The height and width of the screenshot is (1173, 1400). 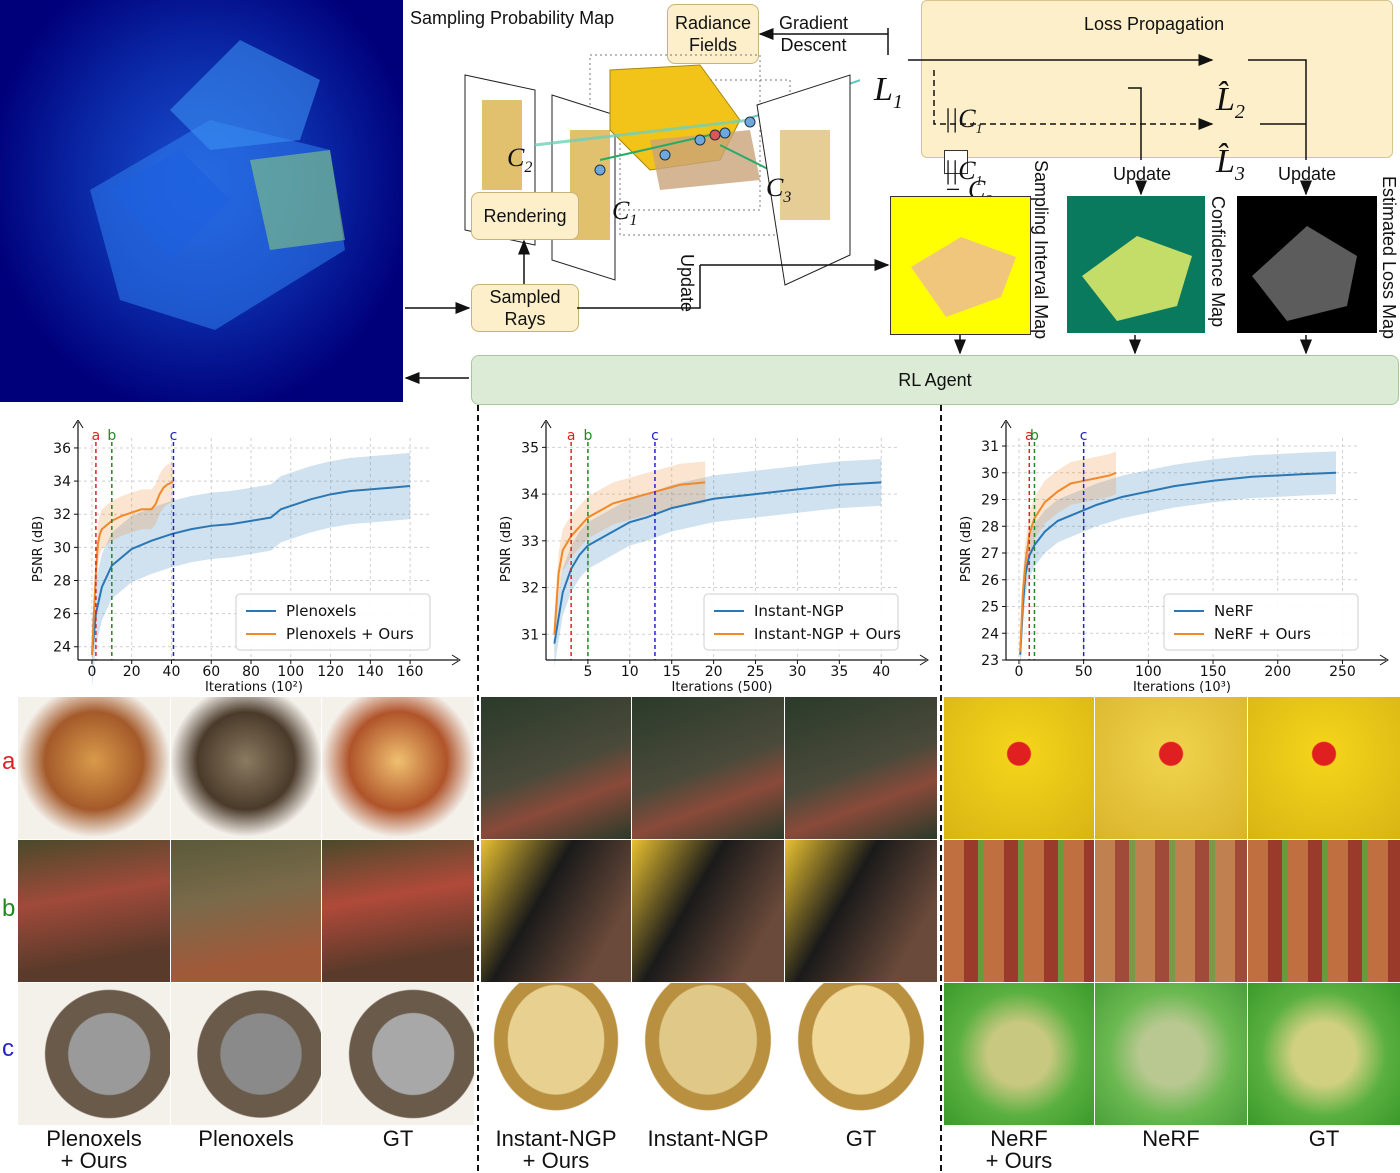 I want to click on x-tick-label: 200, so click(x=1277, y=672).